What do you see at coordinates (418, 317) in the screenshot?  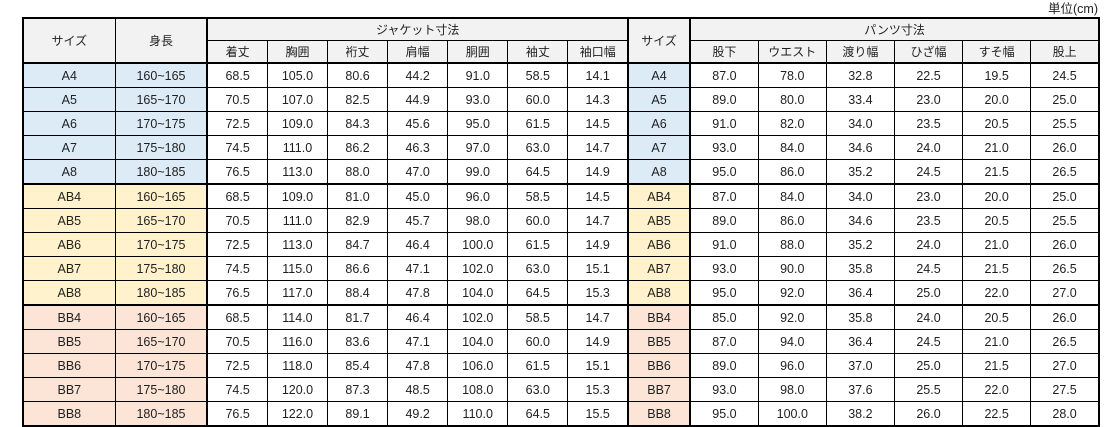 I see `jacket-value-cell: 46.4` at bounding box center [418, 317].